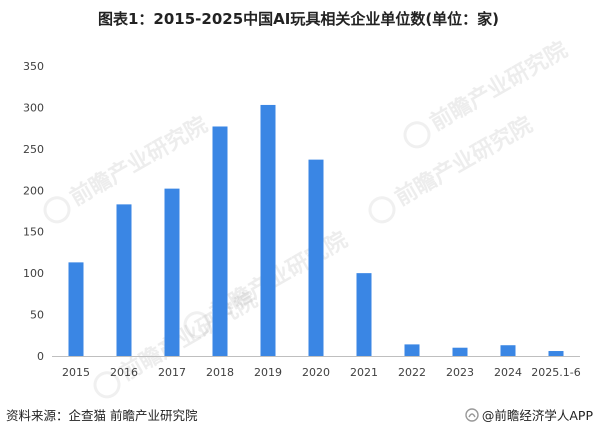  I want to click on x-tick-label: 2023, so click(460, 372).